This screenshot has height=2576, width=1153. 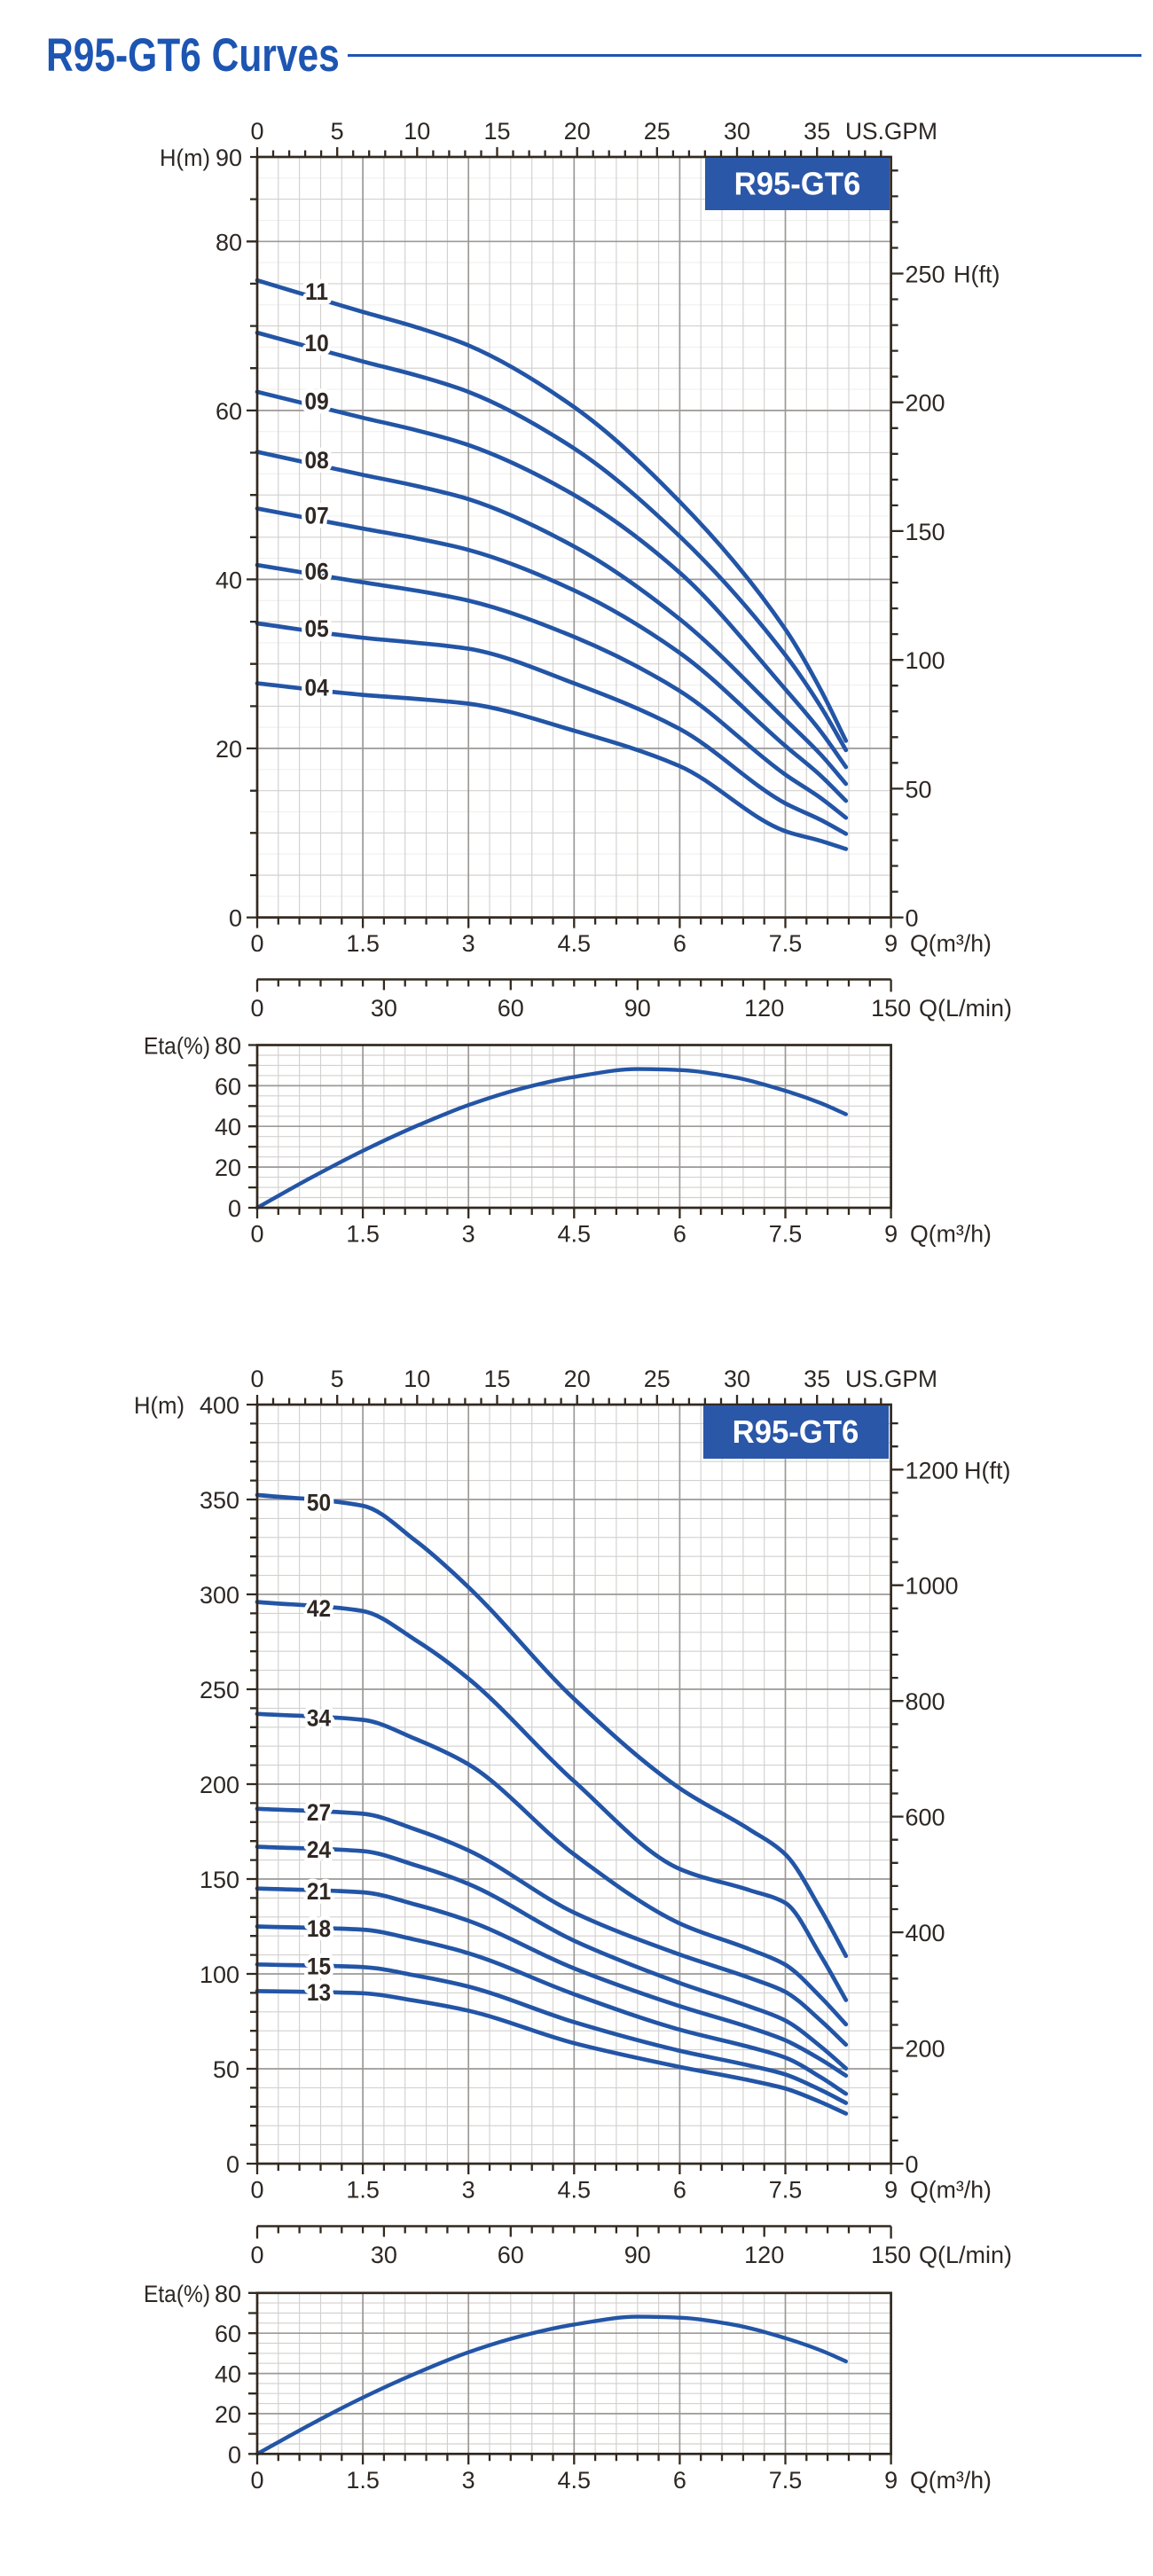 What do you see at coordinates (219, 1595) in the screenshot?
I see `svg-text: 300` at bounding box center [219, 1595].